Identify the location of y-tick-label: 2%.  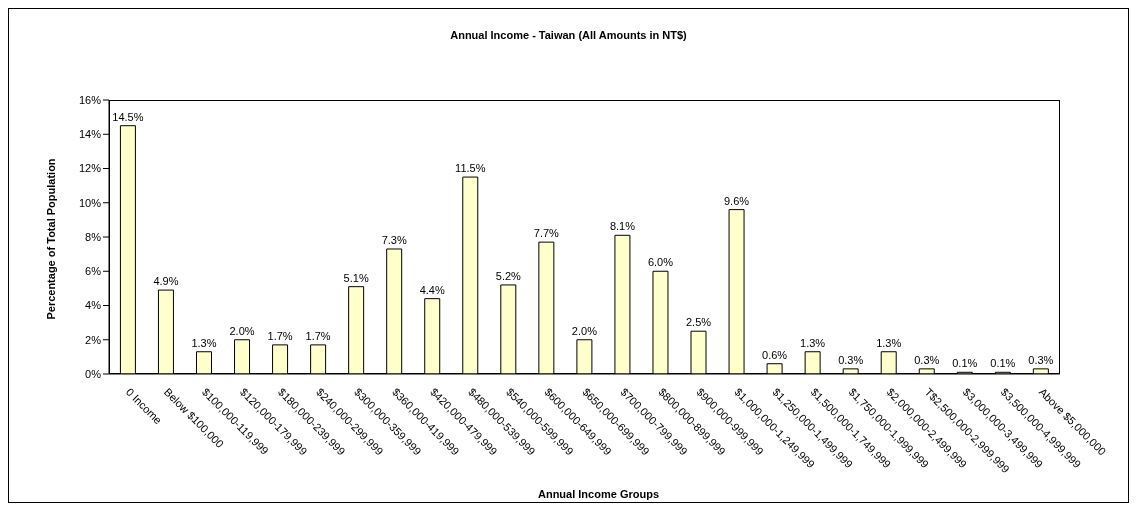
(93, 339).